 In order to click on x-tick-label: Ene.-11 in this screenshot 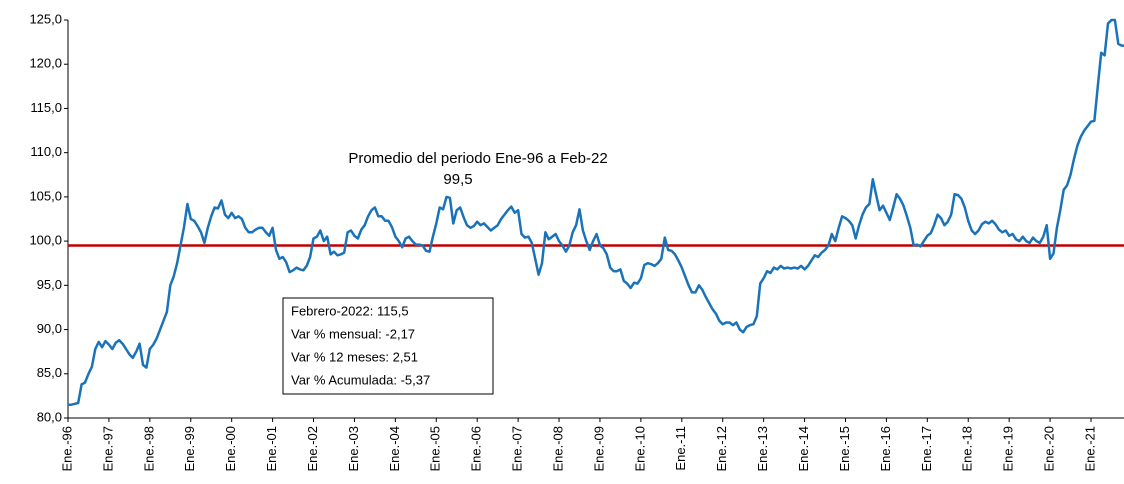, I will do `click(680, 448)`.